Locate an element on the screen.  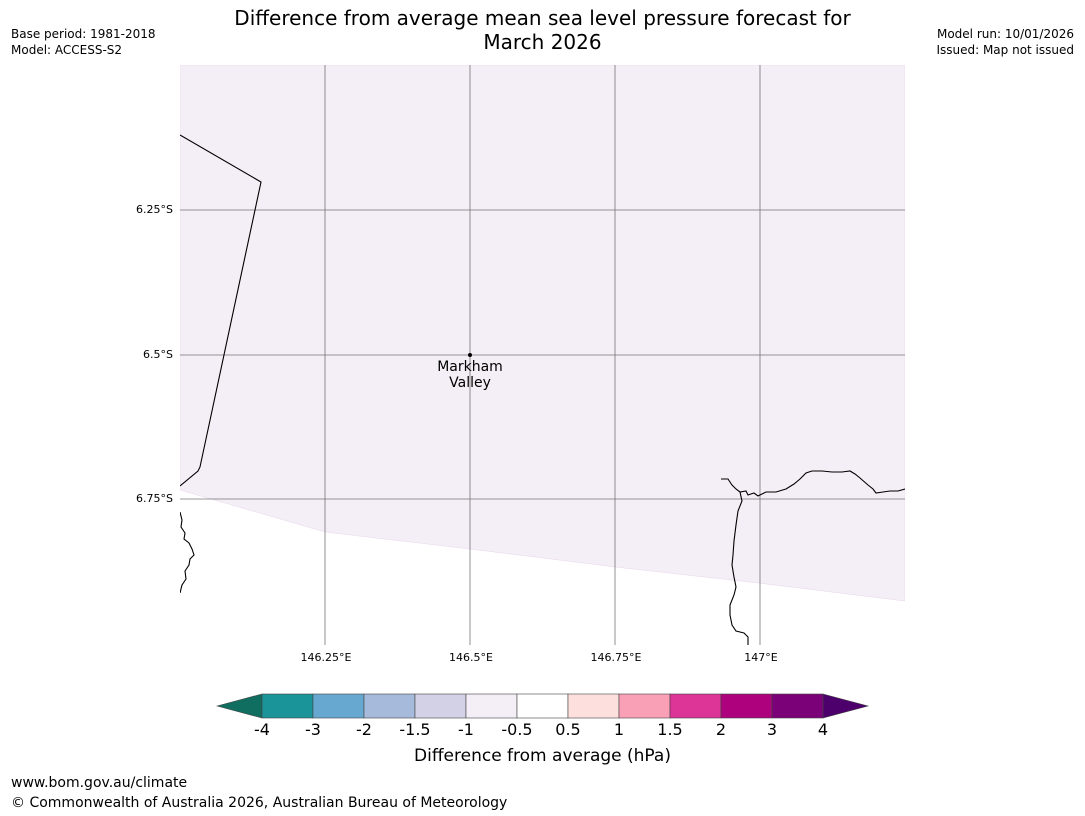
base-period-text: Base period: 1981-2018 is located at coordinates (83, 34).